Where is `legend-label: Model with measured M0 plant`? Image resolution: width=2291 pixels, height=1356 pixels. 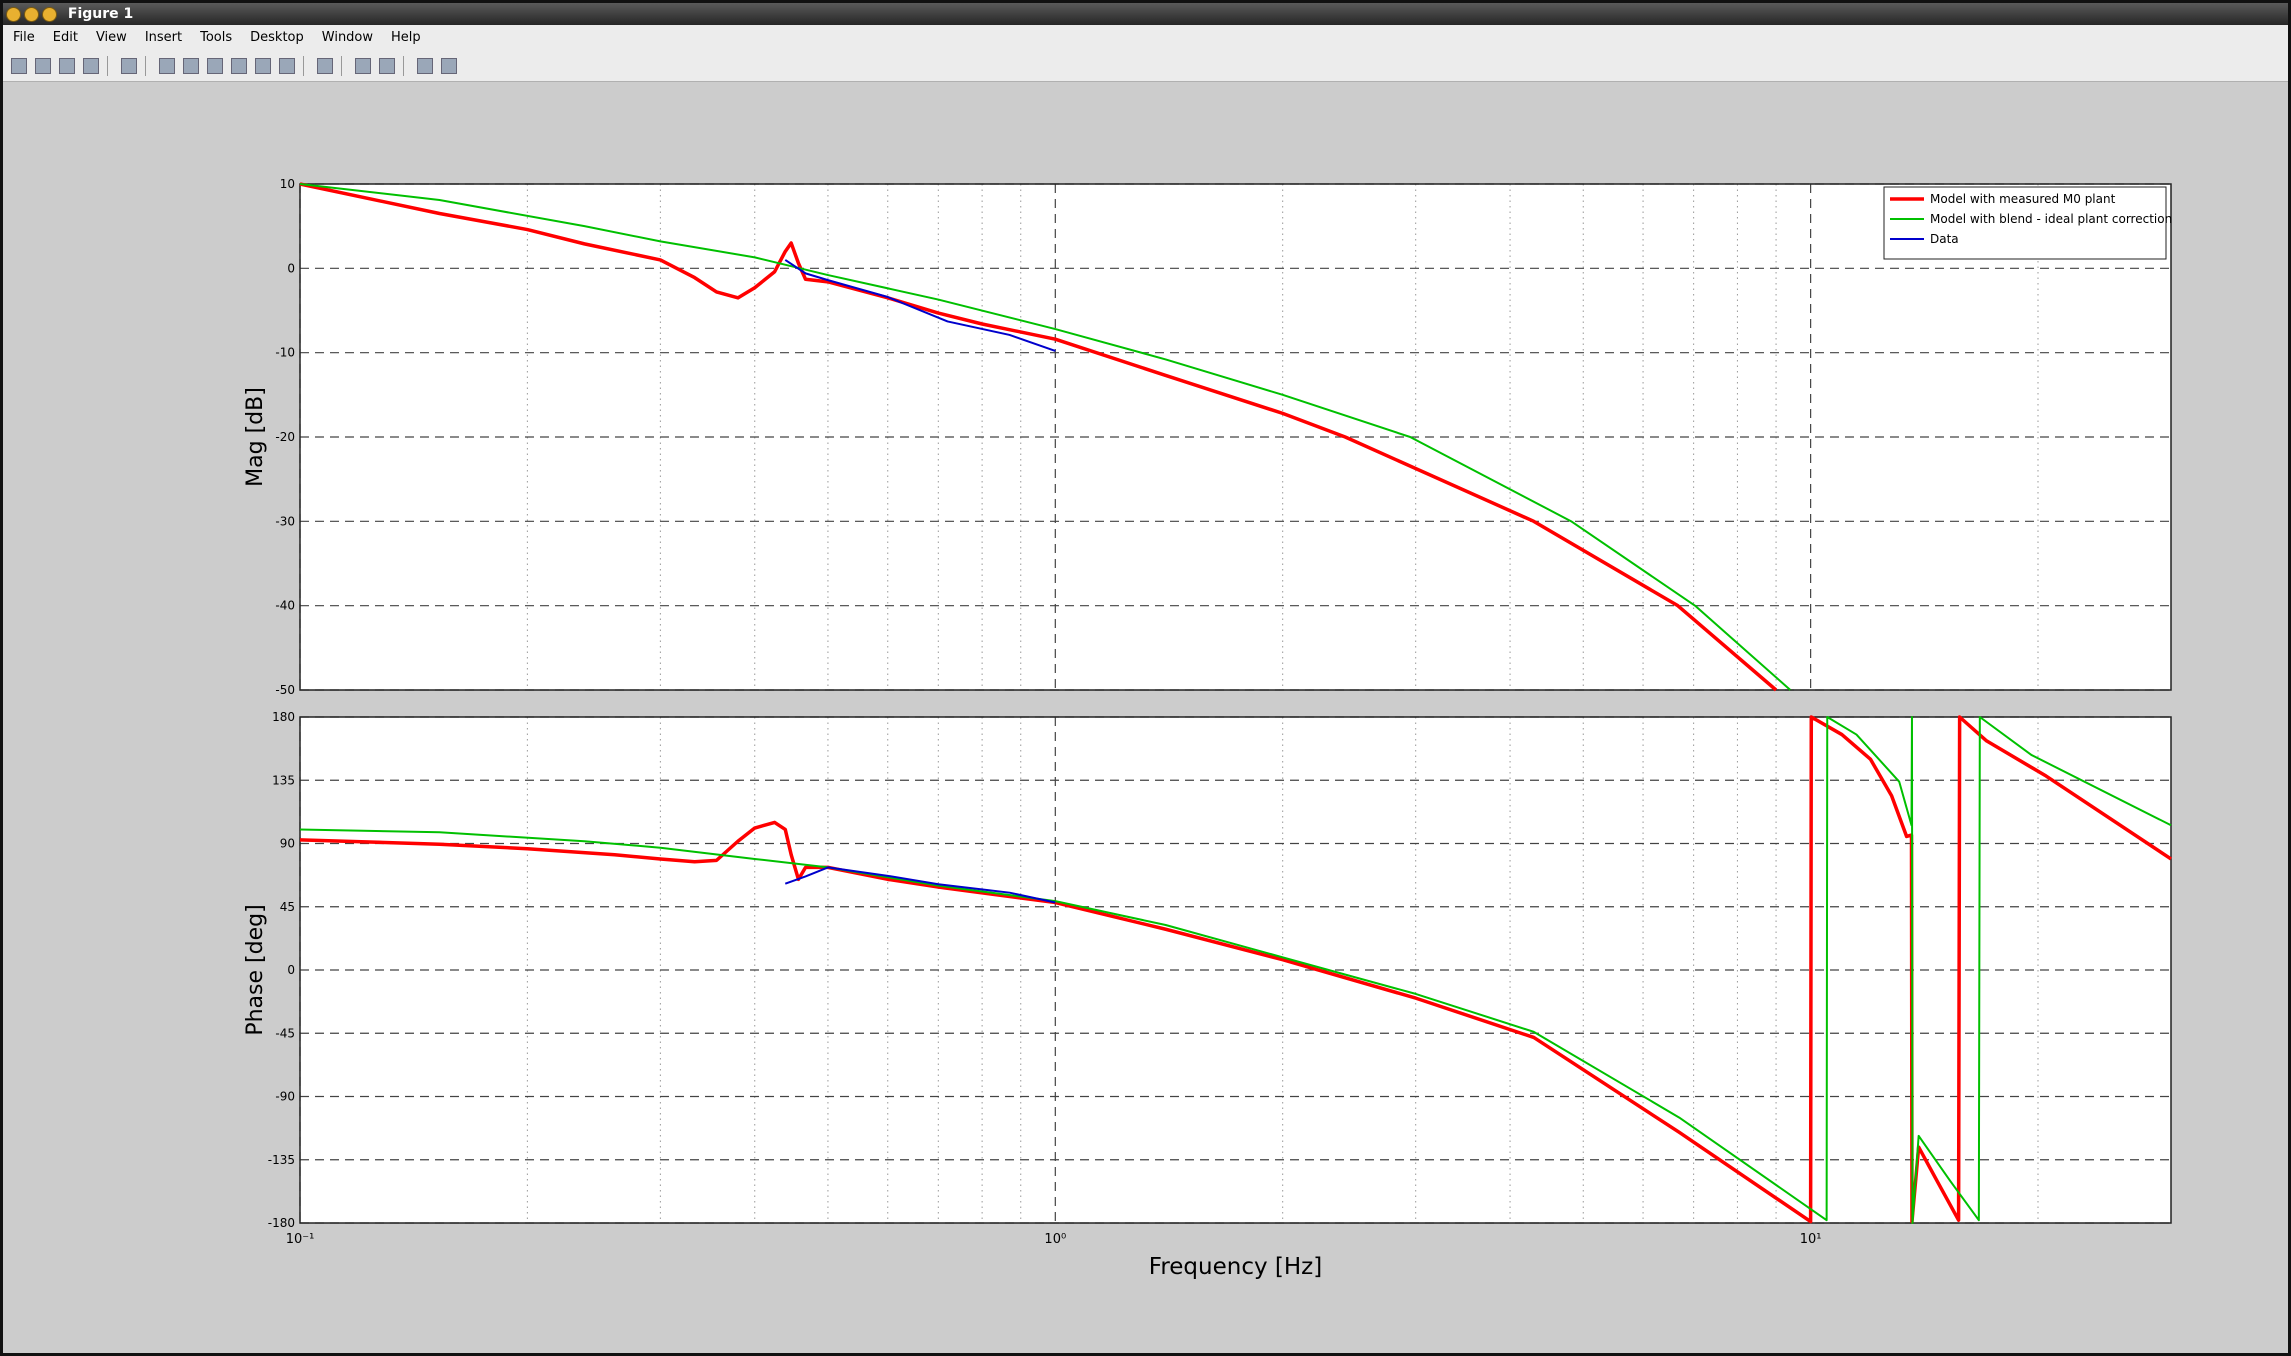
legend-label: Model with measured M0 plant is located at coordinates (2023, 199).